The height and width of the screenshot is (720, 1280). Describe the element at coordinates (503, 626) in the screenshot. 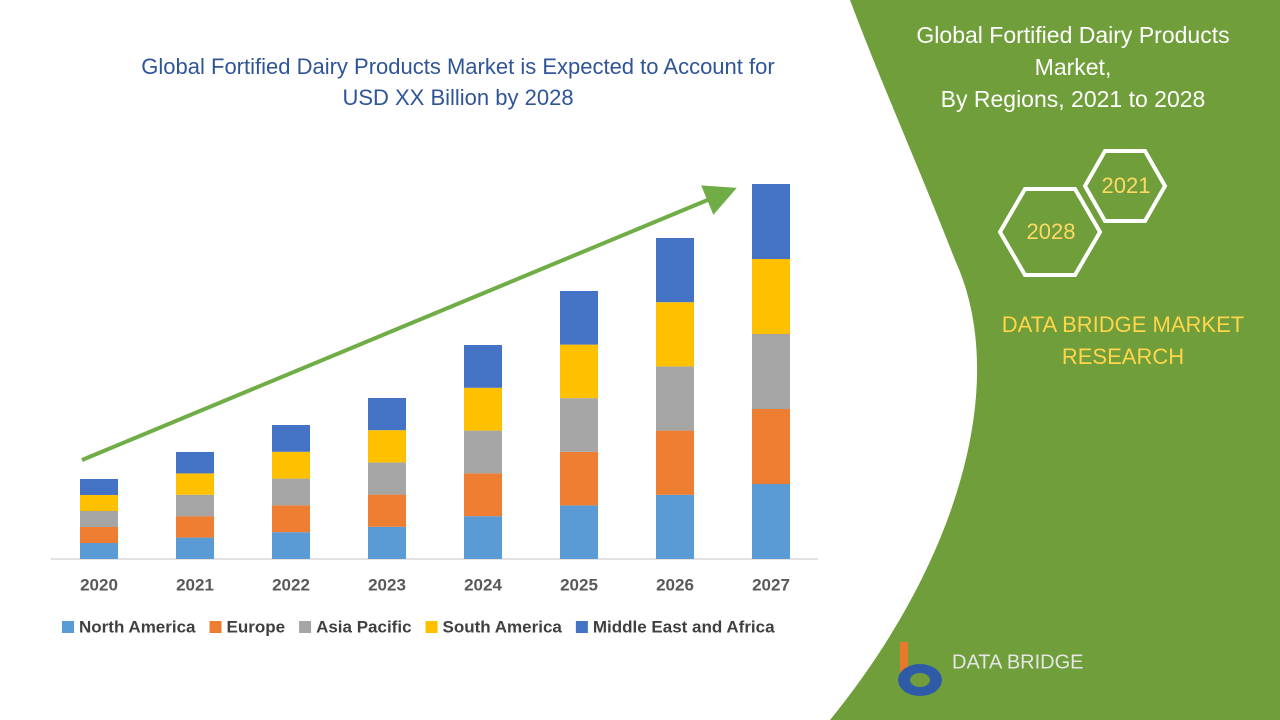

I see `legend-label: South America` at that location.